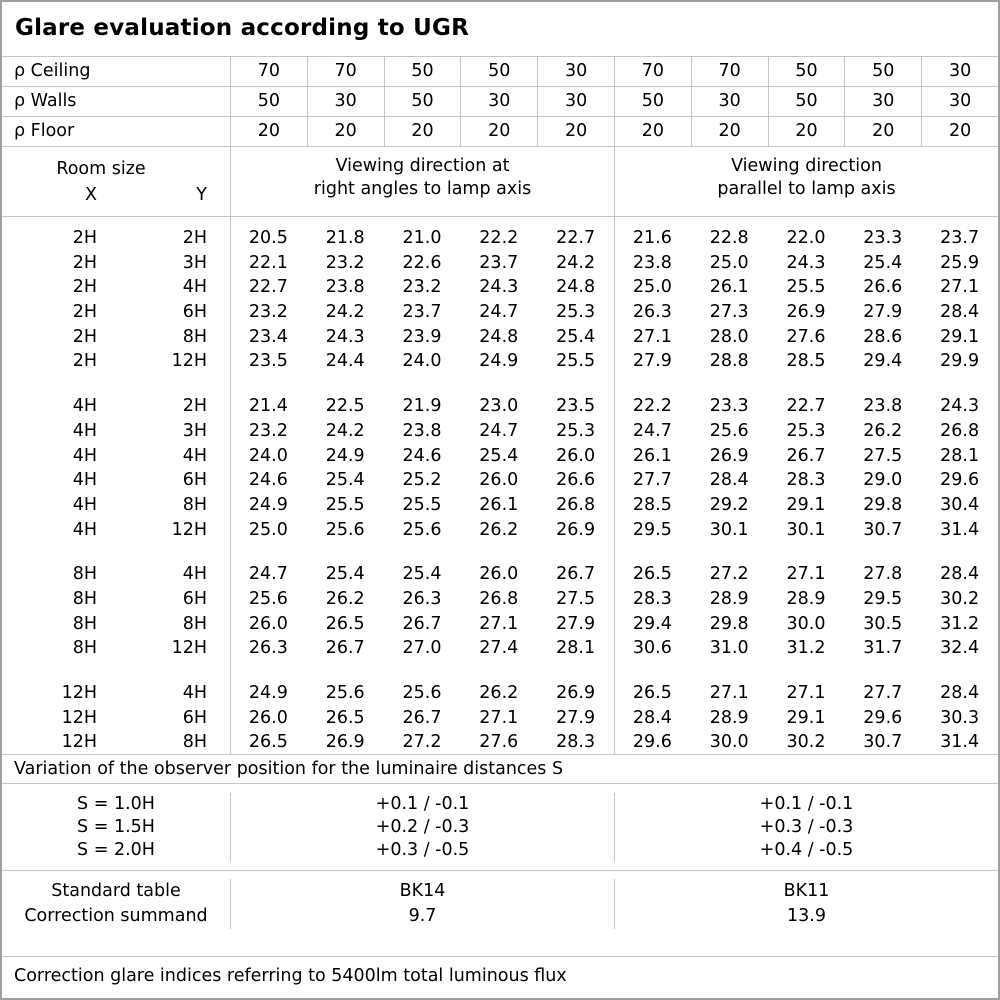 The image size is (1000, 1000). I want to click on summary-value-right-angles: 9.7, so click(422, 916).